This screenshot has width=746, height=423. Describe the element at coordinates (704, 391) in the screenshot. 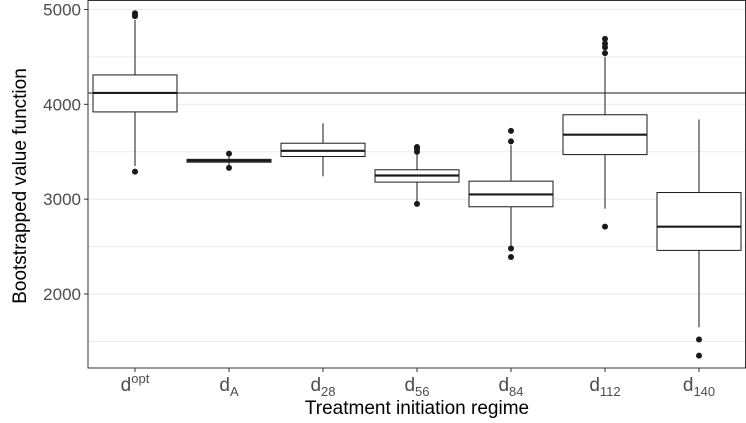

I see `x-tick-subscript: 140` at that location.